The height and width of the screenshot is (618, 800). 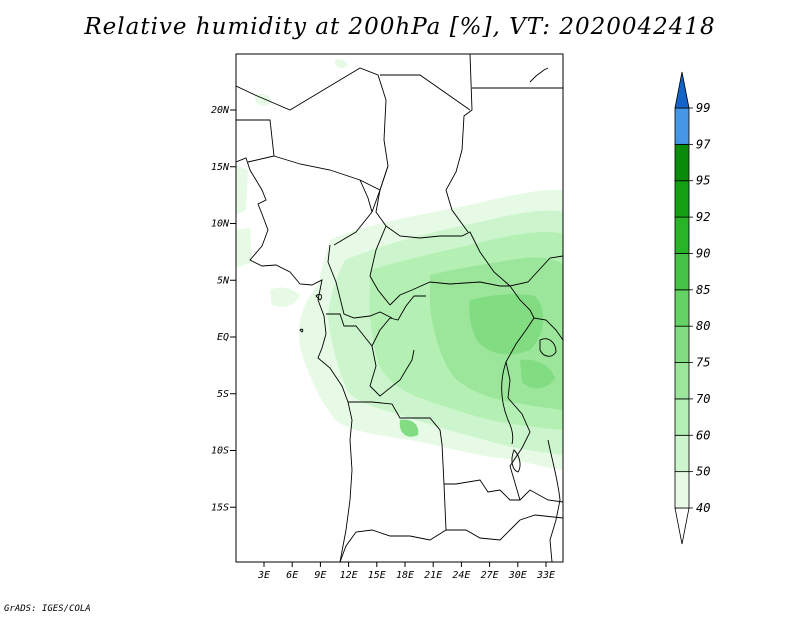 I want to click on lat-label: EQ, so click(x=223, y=337).